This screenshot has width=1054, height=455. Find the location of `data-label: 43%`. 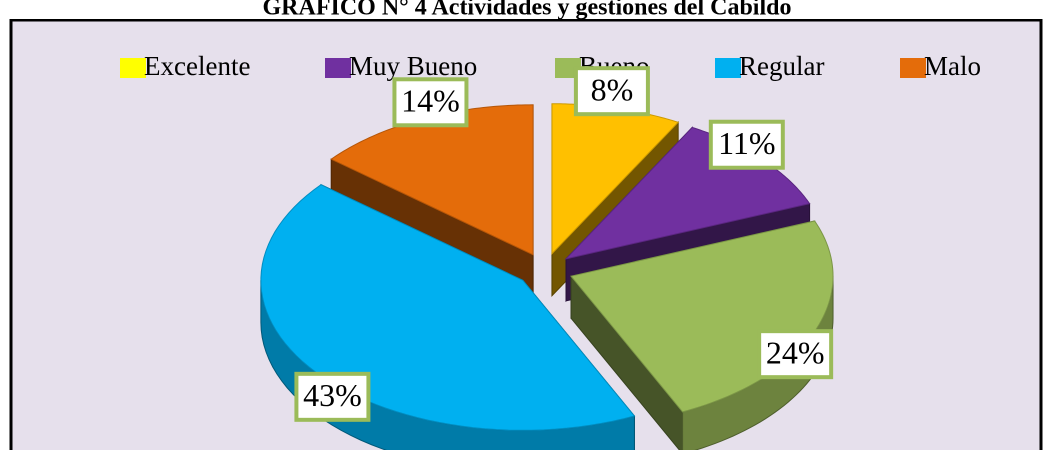

data-label: 43% is located at coordinates (332, 395).